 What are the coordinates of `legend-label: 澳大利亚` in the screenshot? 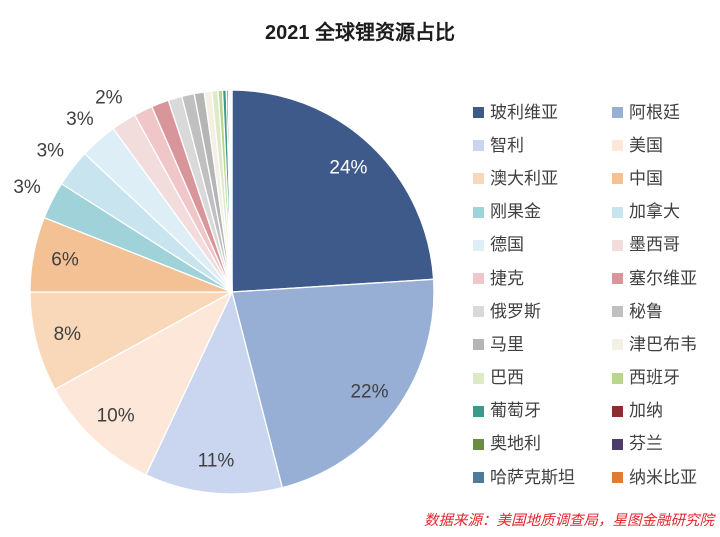 It's located at (524, 178).